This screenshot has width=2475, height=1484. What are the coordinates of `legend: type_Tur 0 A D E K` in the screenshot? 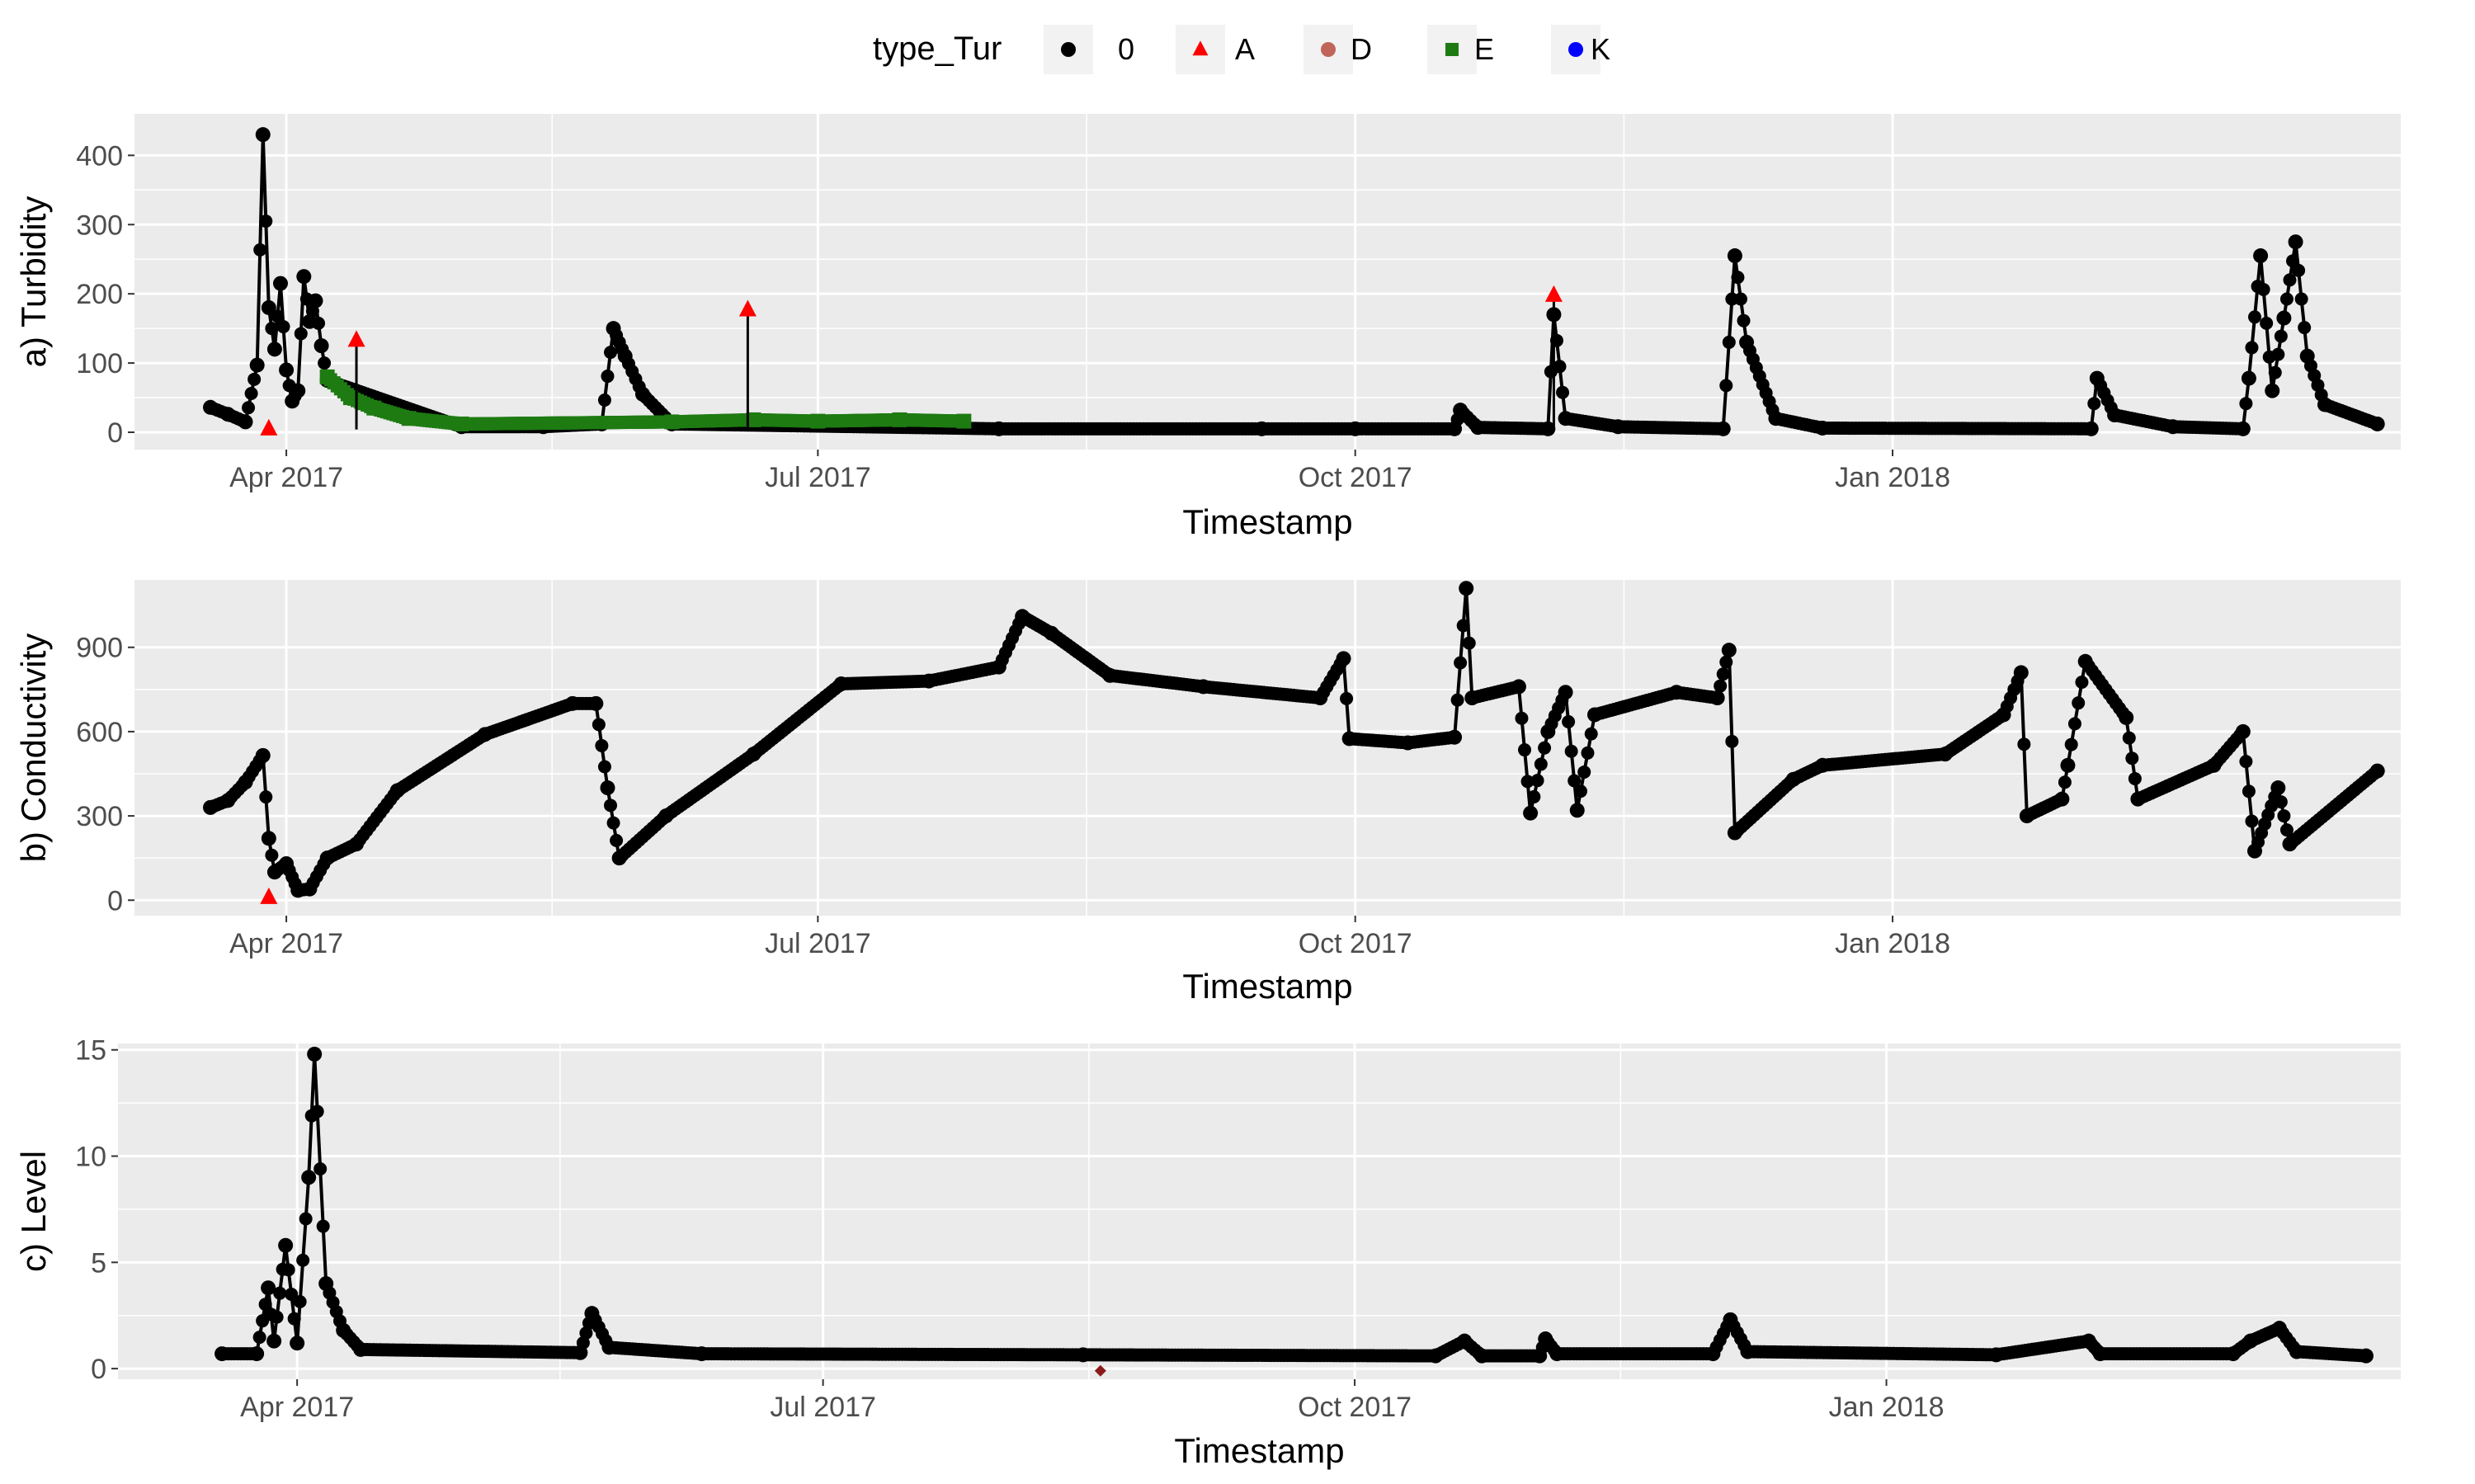 It's located at (1241, 49).